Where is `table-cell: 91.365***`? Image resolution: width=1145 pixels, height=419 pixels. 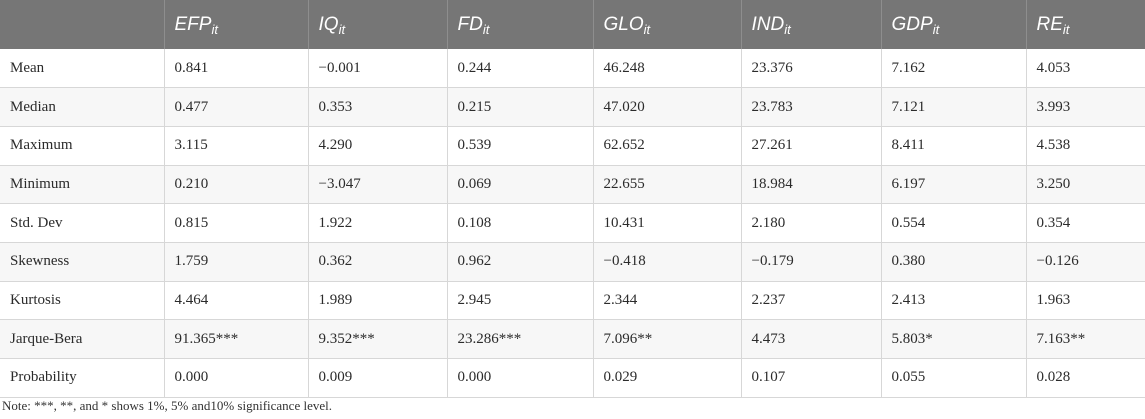 table-cell: 91.365*** is located at coordinates (235, 339).